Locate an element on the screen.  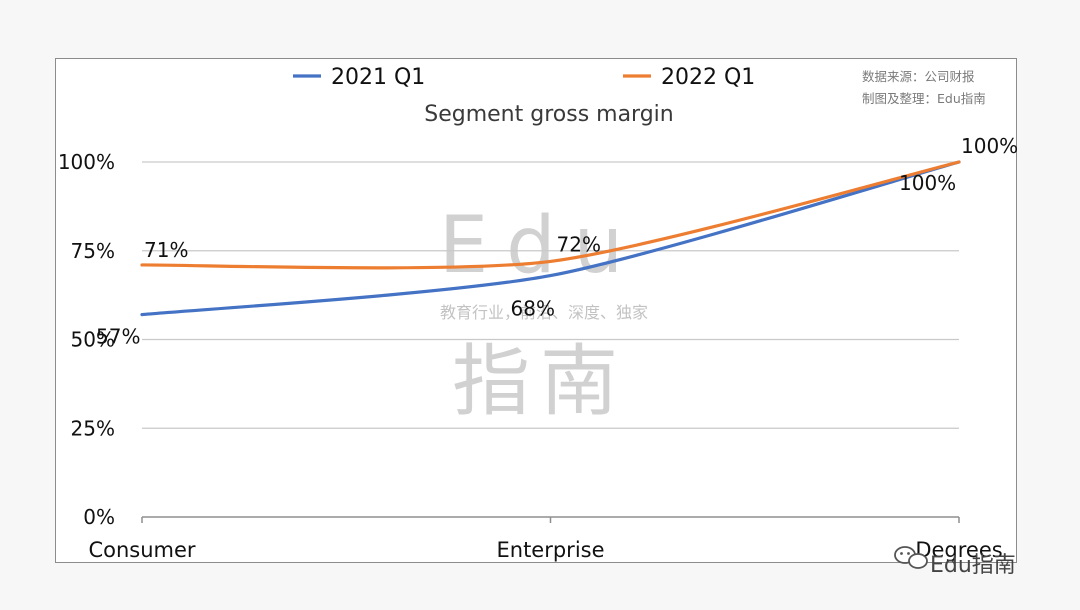
data-label: 68% is located at coordinates (533, 309).